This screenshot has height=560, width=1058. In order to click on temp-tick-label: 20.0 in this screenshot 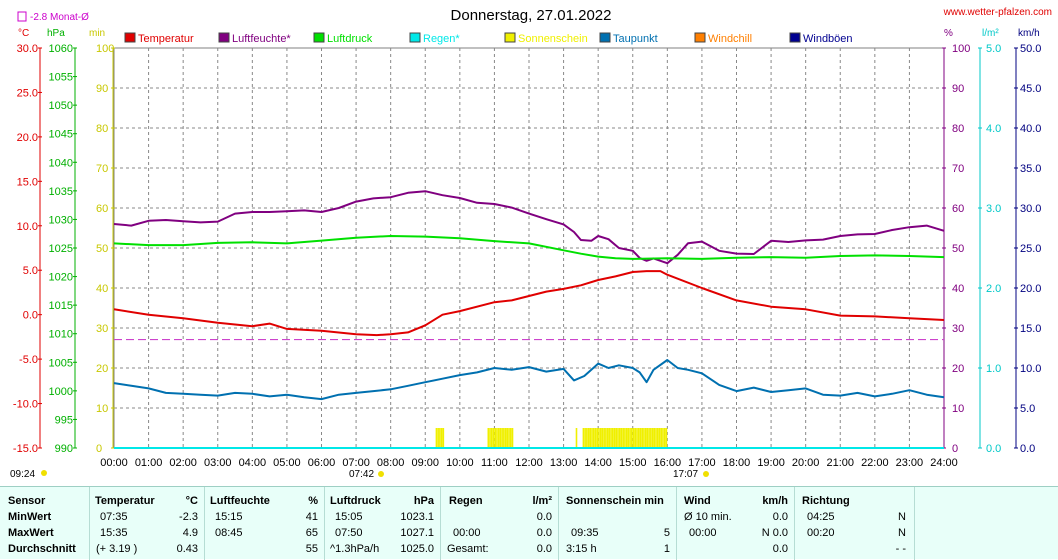, I will do `click(27, 138)`.